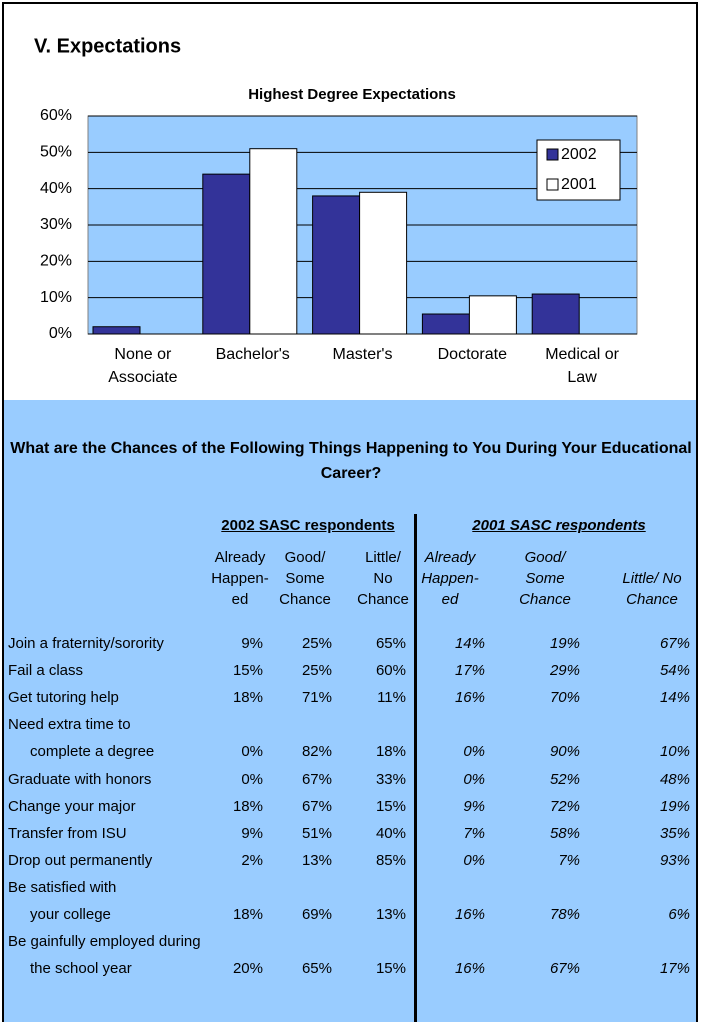  I want to click on cell-value: 29%, so click(564, 671).